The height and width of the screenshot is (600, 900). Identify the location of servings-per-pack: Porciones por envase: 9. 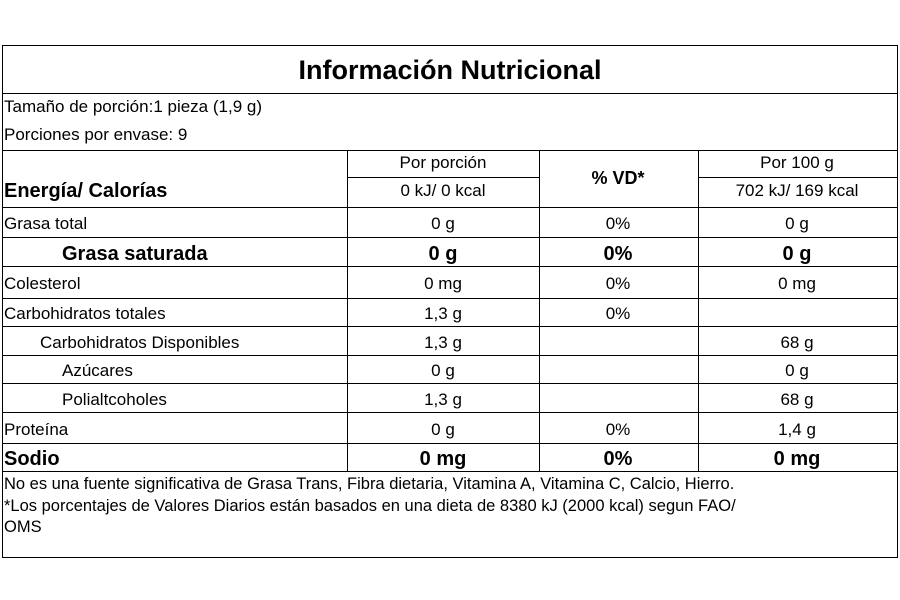
(96, 134).